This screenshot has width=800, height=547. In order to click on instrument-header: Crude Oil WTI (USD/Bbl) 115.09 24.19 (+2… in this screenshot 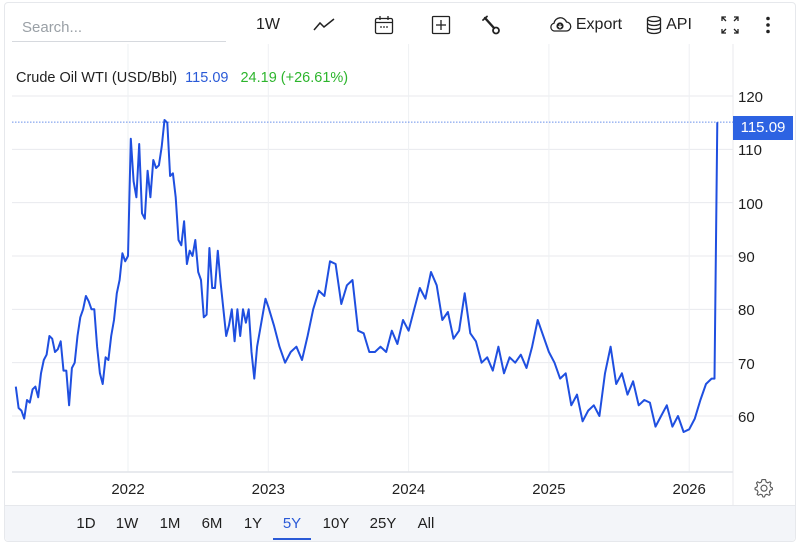, I will do `click(182, 78)`.